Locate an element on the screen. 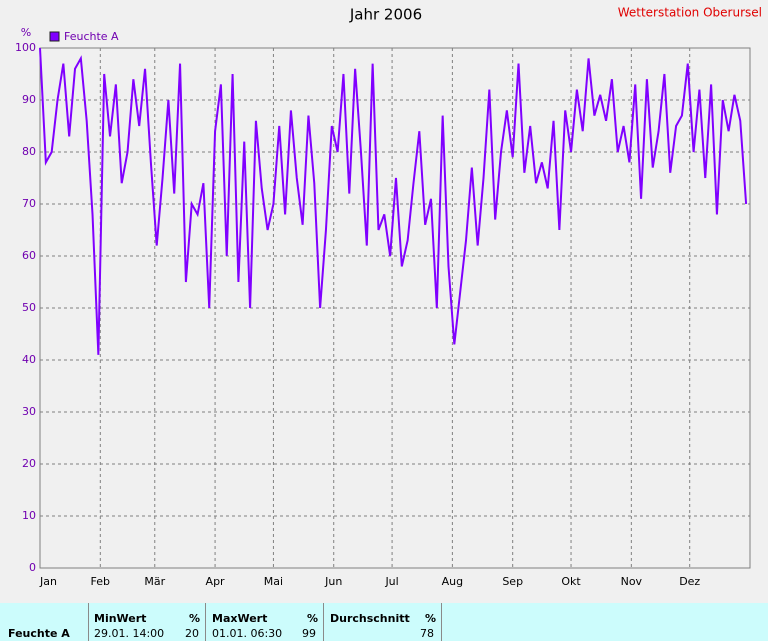 The width and height of the screenshot is (768, 641). y-tick-label: 40 is located at coordinates (29, 359).